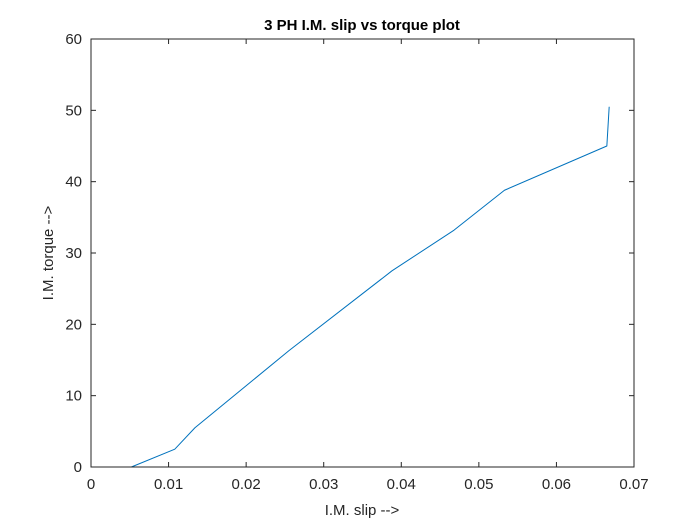 Image resolution: width=700 pixels, height=530 pixels. I want to click on y-tick-label: 0, so click(78, 467).